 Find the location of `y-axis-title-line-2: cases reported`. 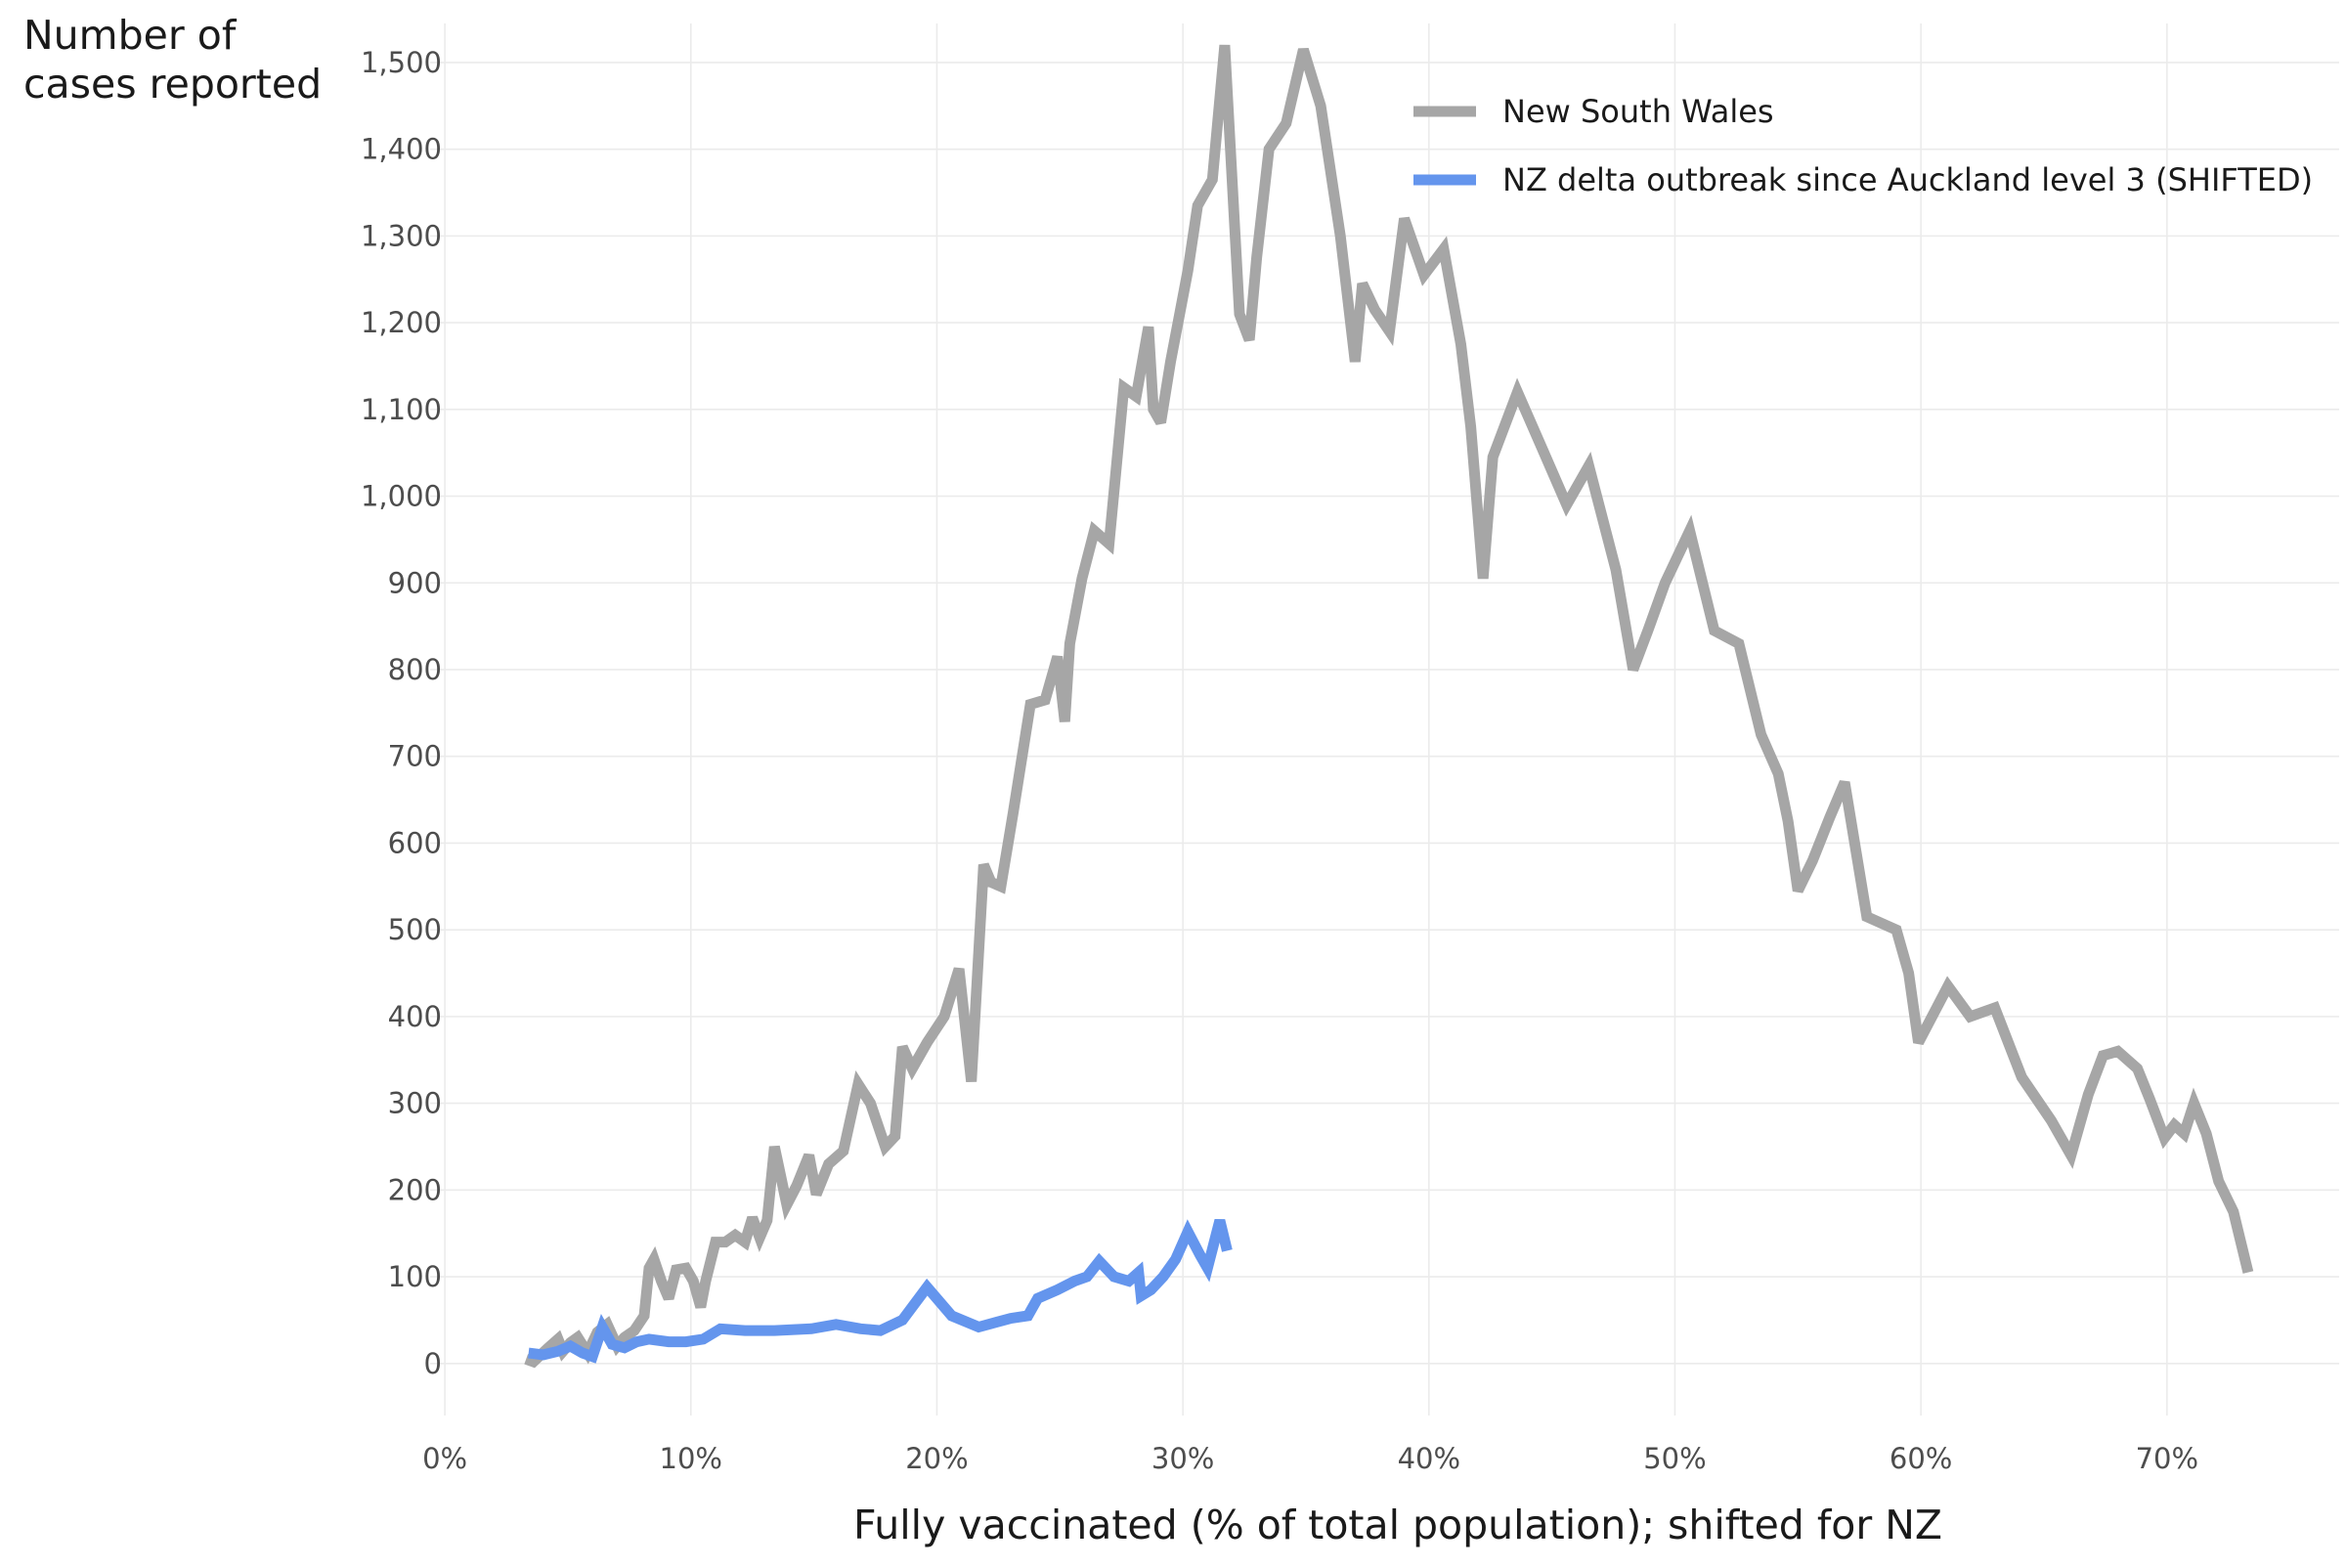

y-axis-title-line-2: cases reported is located at coordinates (172, 85).